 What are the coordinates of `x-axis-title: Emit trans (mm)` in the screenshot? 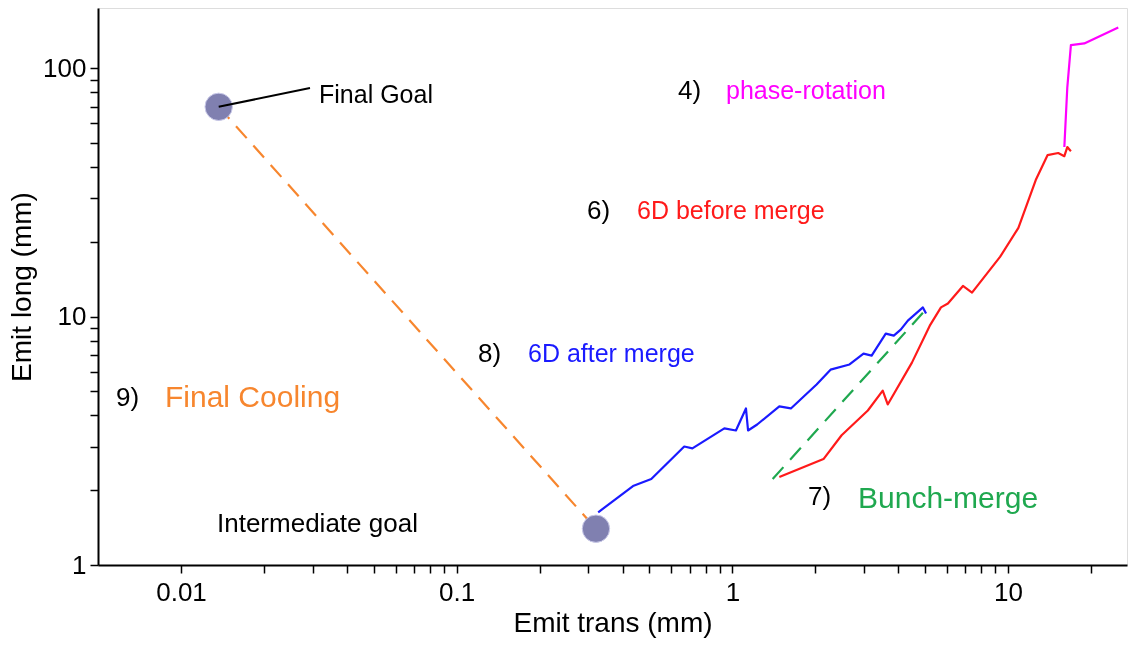 It's located at (613, 622).